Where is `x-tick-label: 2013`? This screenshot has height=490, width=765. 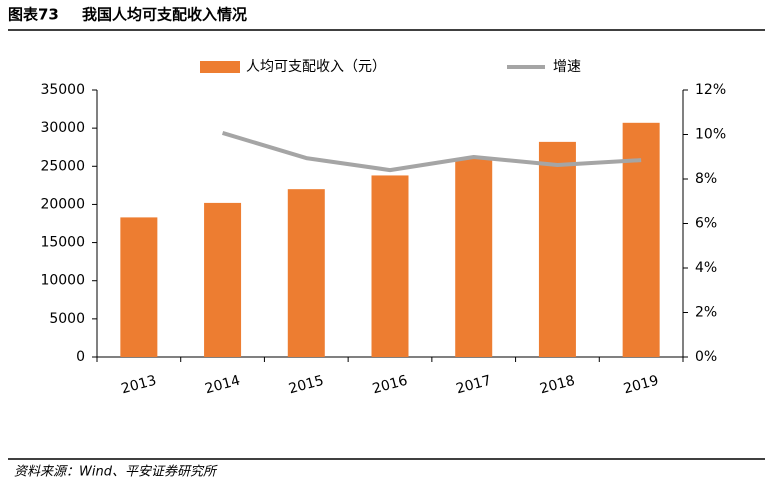 x-tick-label: 2013 is located at coordinates (139, 385).